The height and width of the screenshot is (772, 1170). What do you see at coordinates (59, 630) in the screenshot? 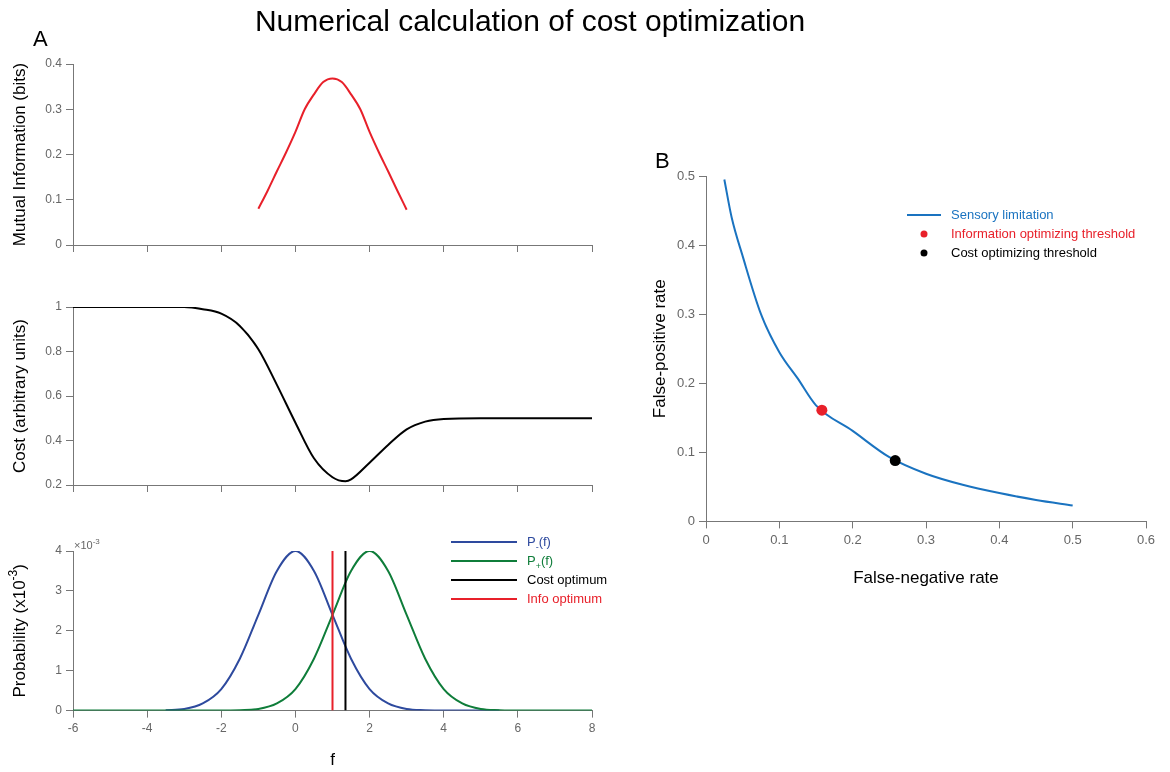
I see `y-tick-label: 2` at bounding box center [59, 630].